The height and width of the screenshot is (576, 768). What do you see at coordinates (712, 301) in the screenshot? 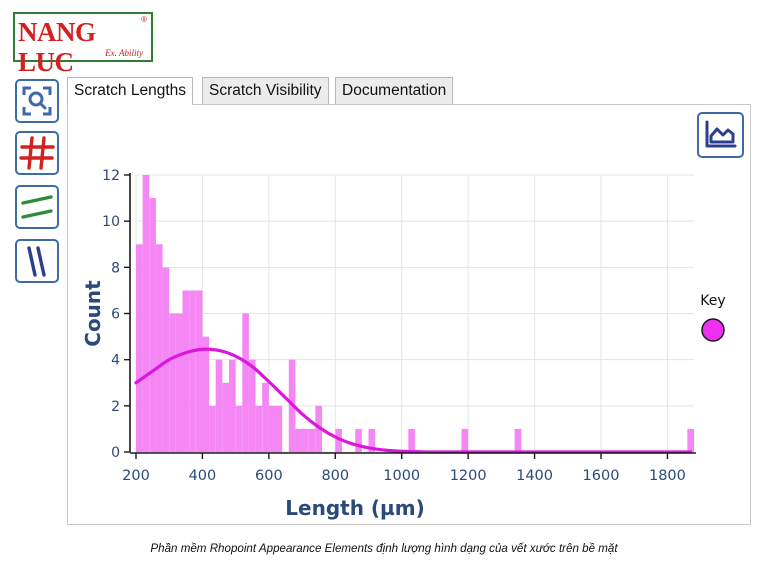
I see `legend-title: Key` at bounding box center [712, 301].